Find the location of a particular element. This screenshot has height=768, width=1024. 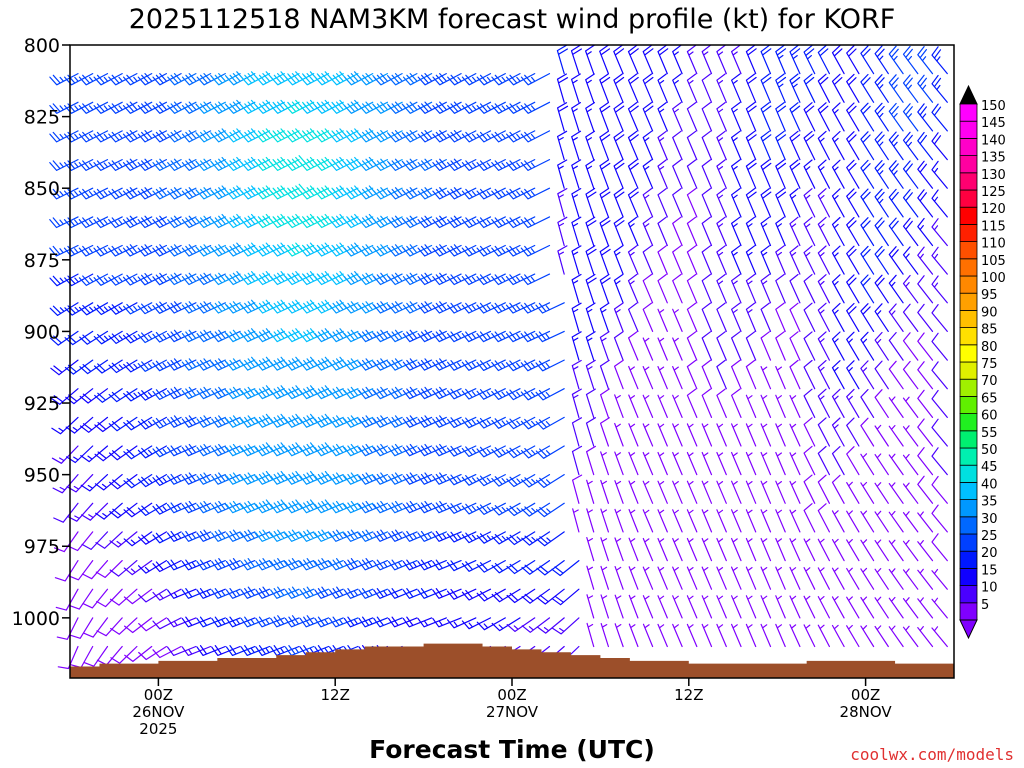

colorbar-label: 30 is located at coordinates (989, 519).